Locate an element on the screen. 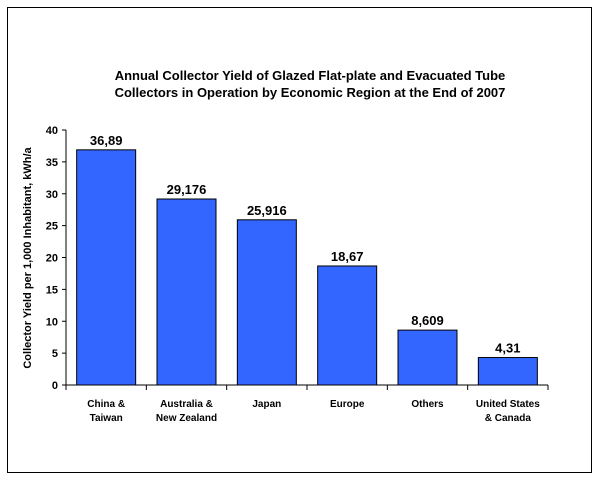 This screenshot has height=482, width=602. data-label: 4,31 is located at coordinates (507, 348).